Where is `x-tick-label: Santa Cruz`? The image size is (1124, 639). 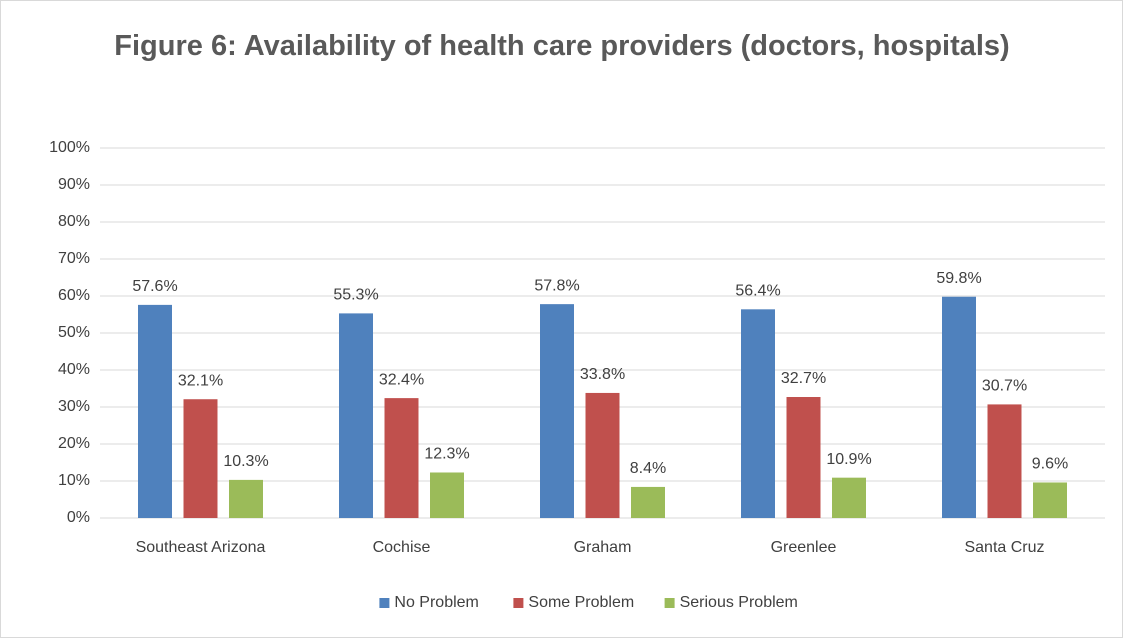
x-tick-label: Santa Cruz is located at coordinates (1004, 547).